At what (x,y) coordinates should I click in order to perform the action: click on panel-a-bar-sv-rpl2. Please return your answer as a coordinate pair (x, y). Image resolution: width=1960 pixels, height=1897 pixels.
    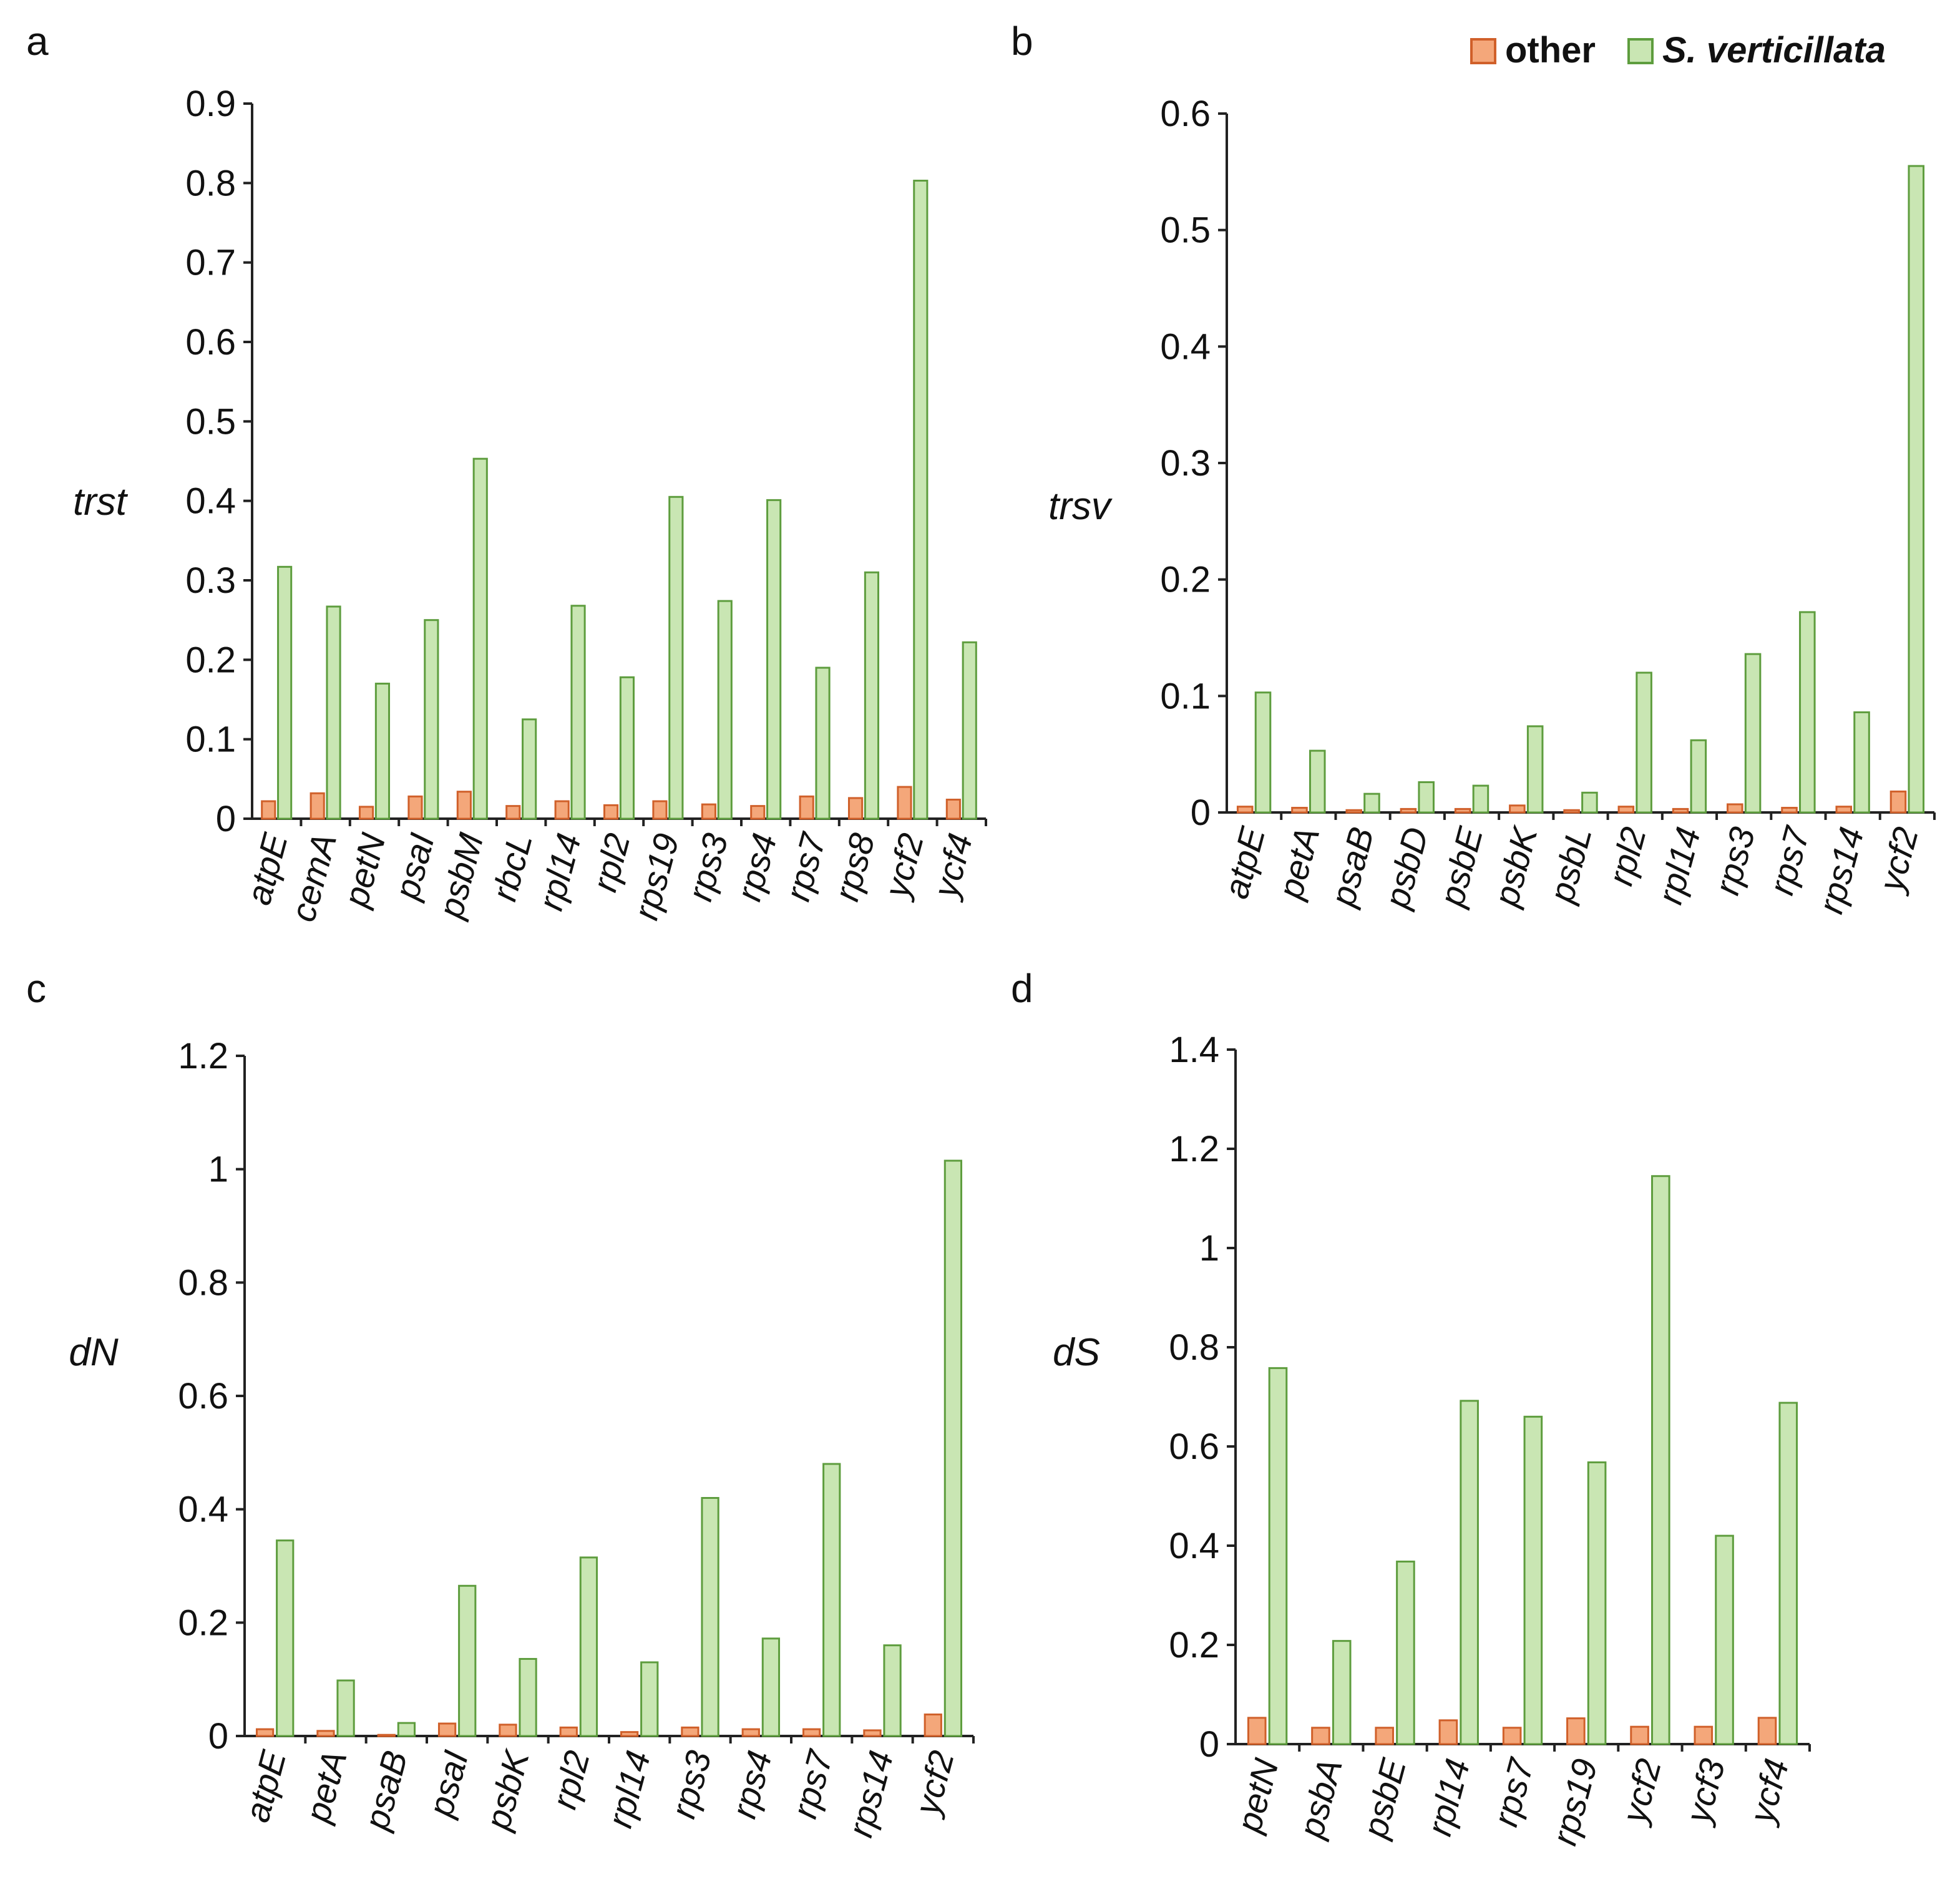
    Looking at the image, I should click on (627, 748).